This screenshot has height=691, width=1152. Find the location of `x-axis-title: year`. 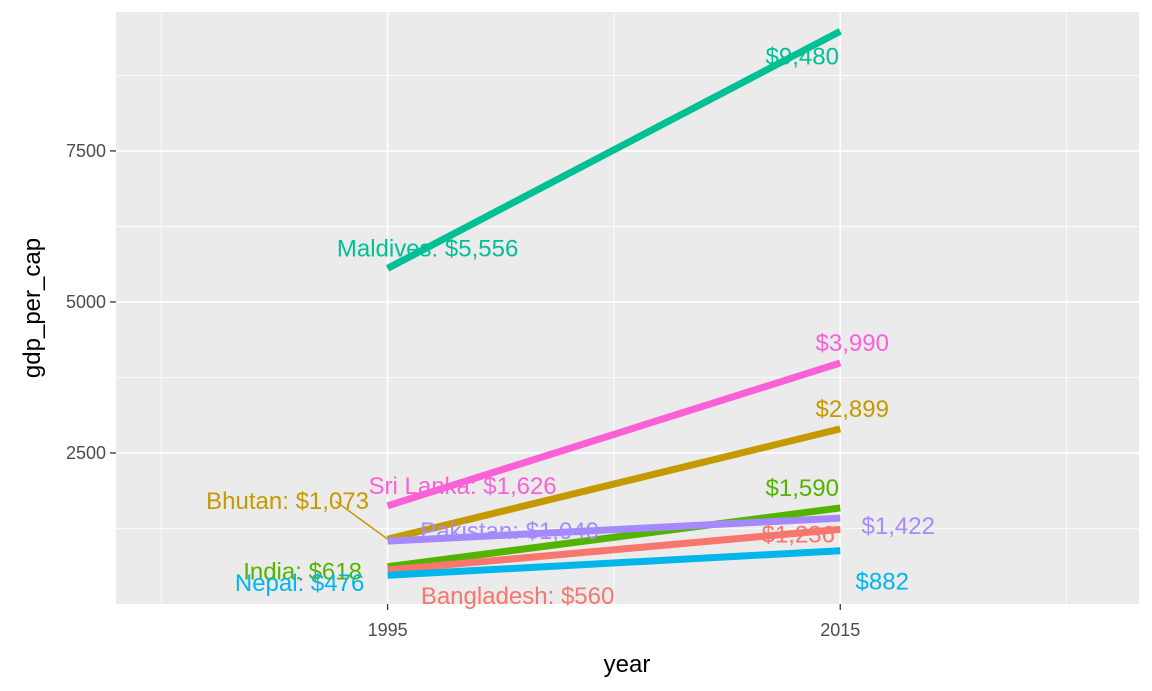

x-axis-title: year is located at coordinates (627, 664).